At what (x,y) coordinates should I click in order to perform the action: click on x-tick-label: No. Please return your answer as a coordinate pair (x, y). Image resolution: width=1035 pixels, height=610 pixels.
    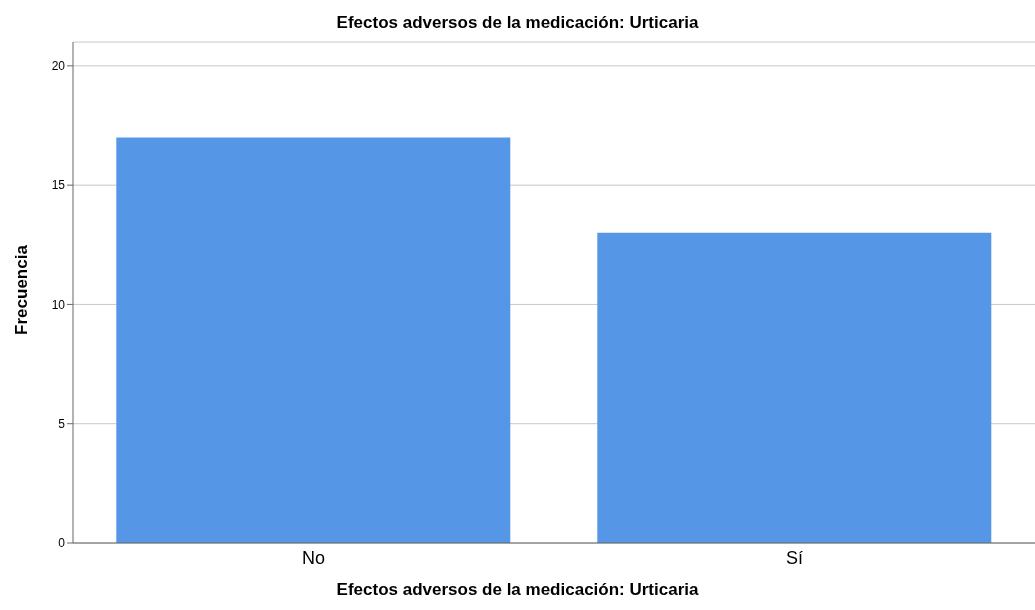
    Looking at the image, I should click on (313, 557).